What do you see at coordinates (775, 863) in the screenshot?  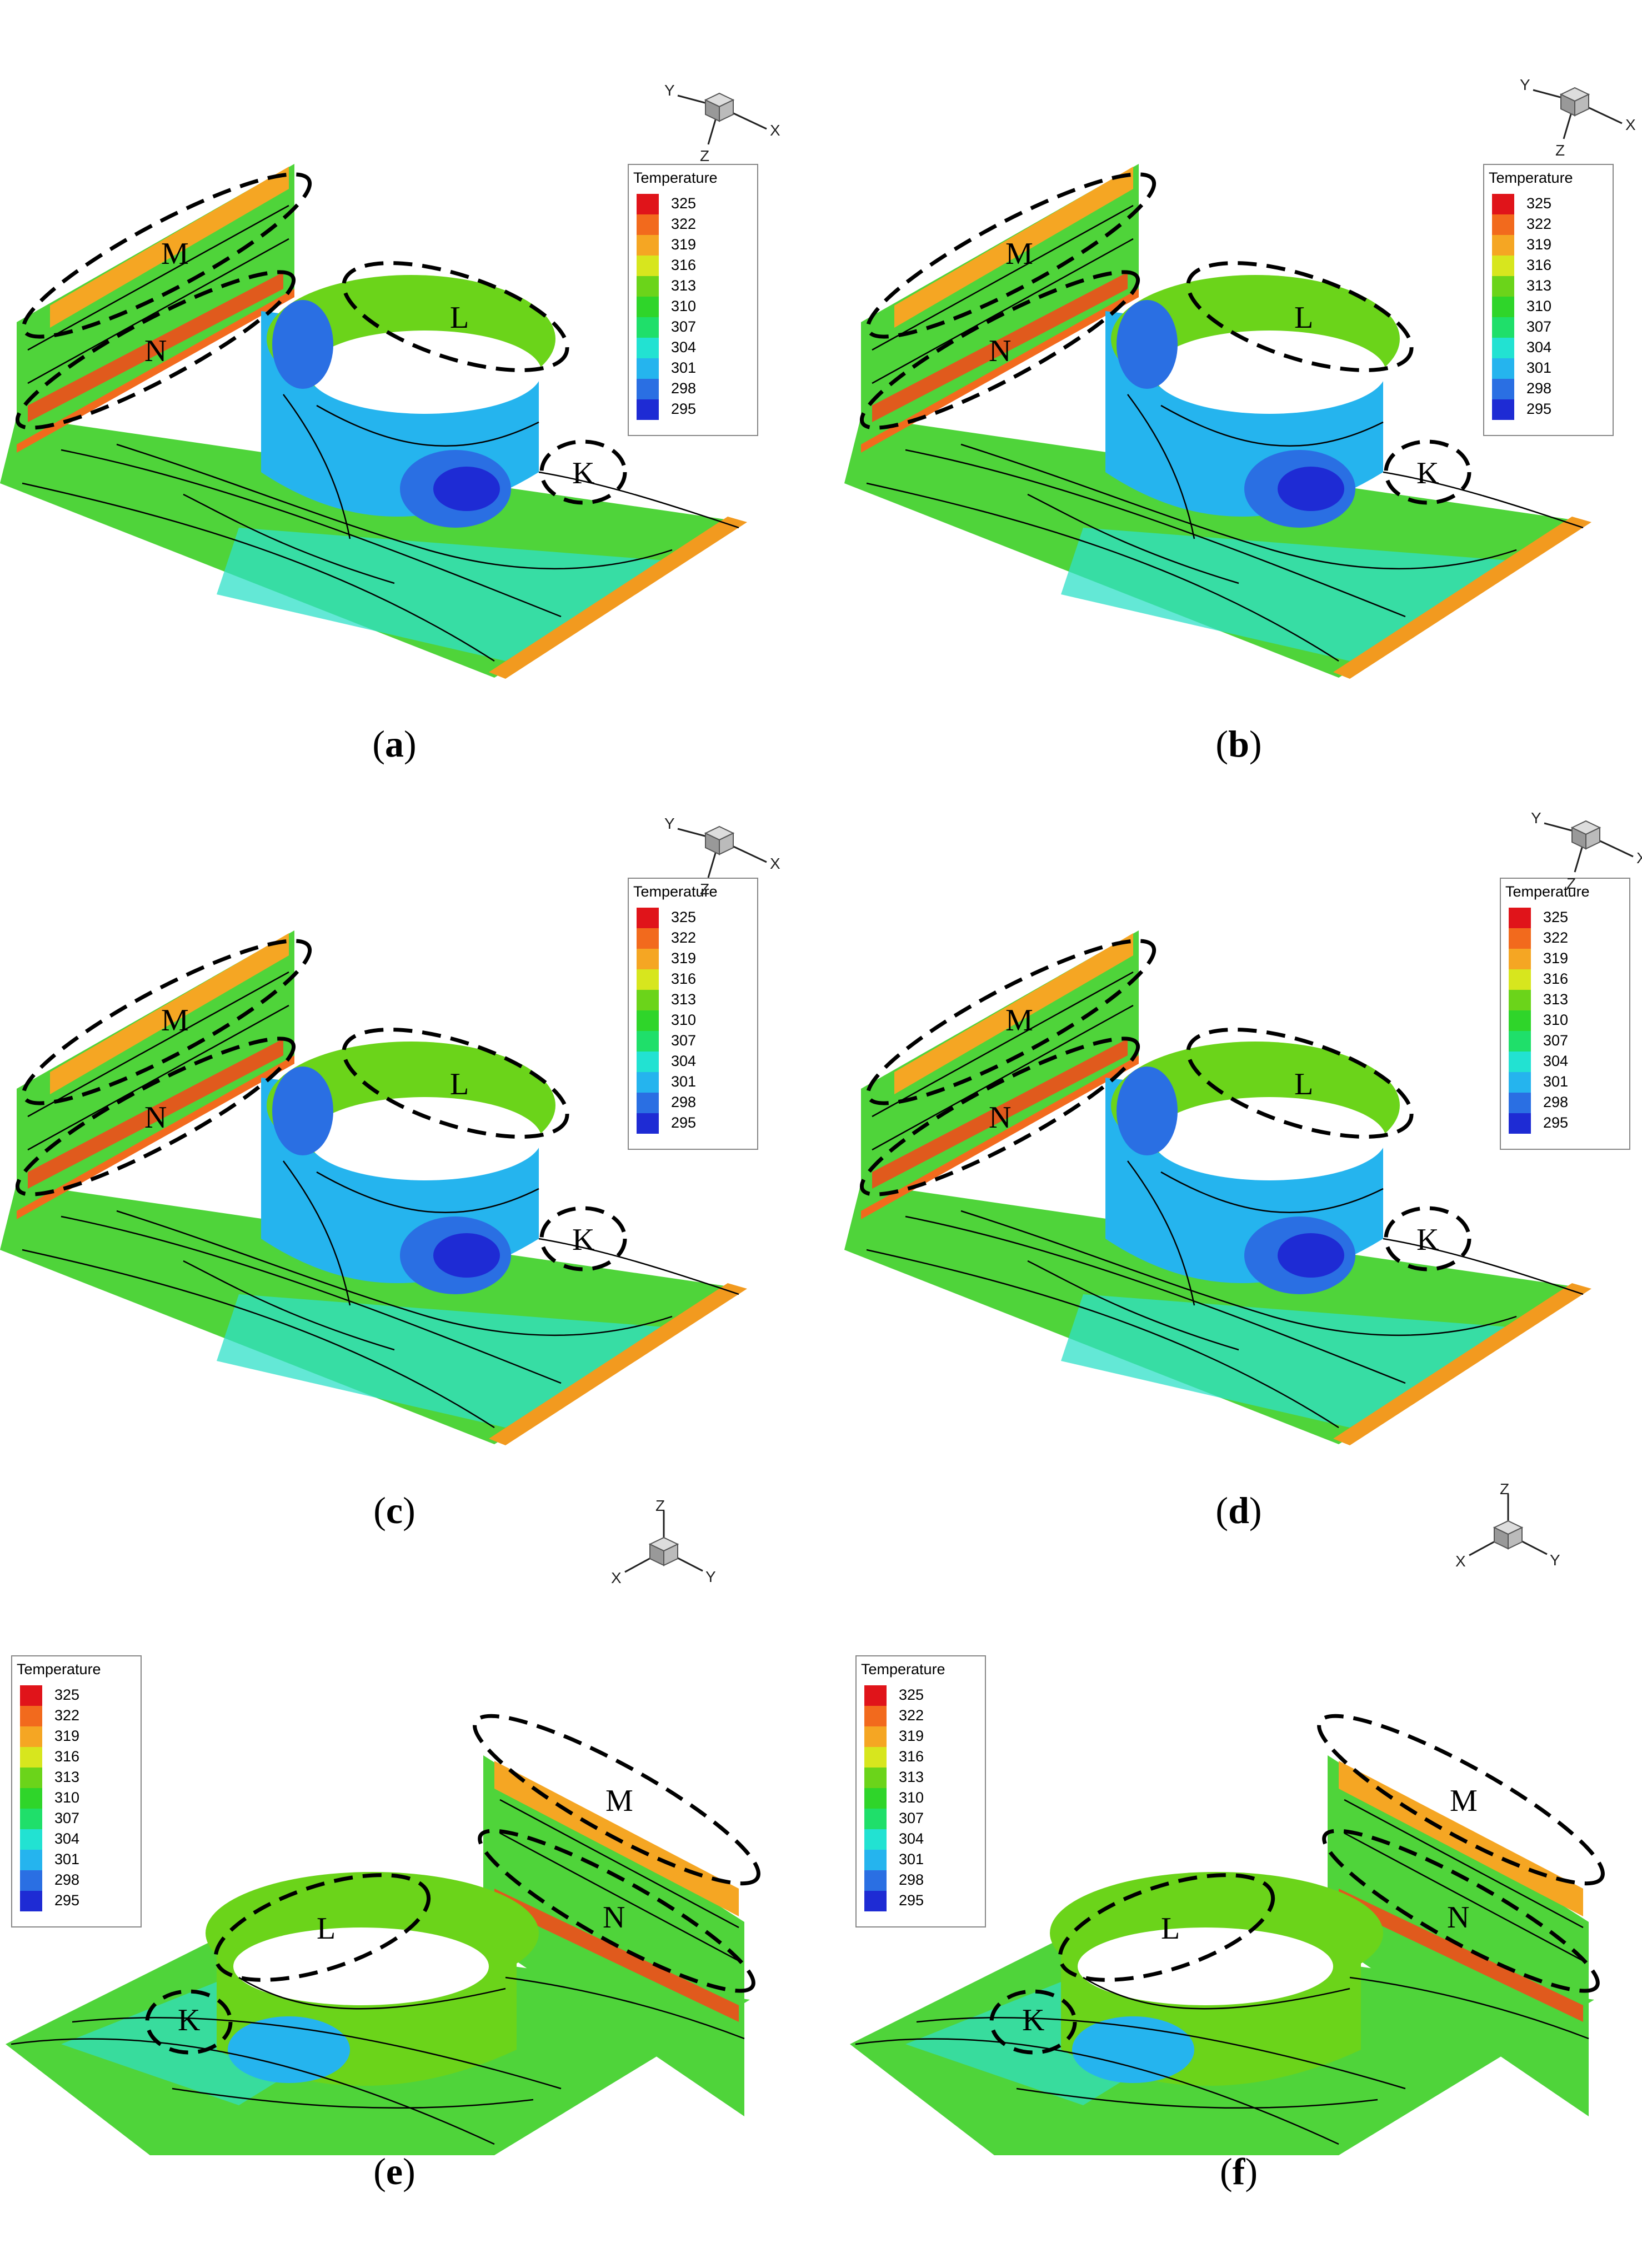 I see `x-axis-label: X` at bounding box center [775, 863].